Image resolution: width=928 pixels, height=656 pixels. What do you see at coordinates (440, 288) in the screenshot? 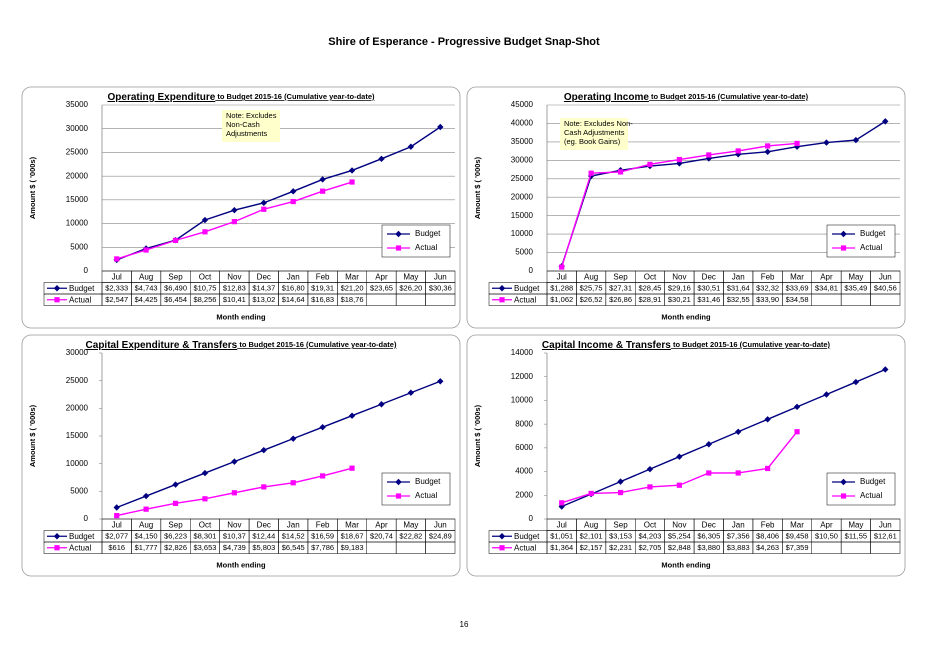
I see `value-label: $30,36` at bounding box center [440, 288].